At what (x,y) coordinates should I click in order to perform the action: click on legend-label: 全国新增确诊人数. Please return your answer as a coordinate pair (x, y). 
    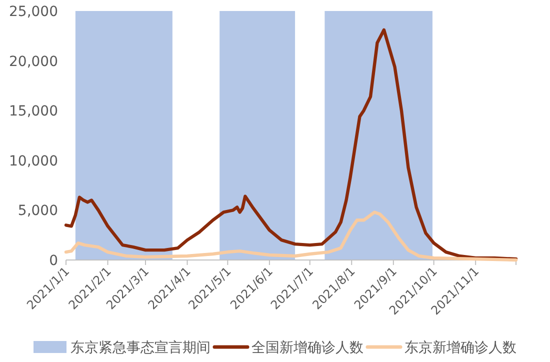
    Looking at the image, I should click on (308, 348).